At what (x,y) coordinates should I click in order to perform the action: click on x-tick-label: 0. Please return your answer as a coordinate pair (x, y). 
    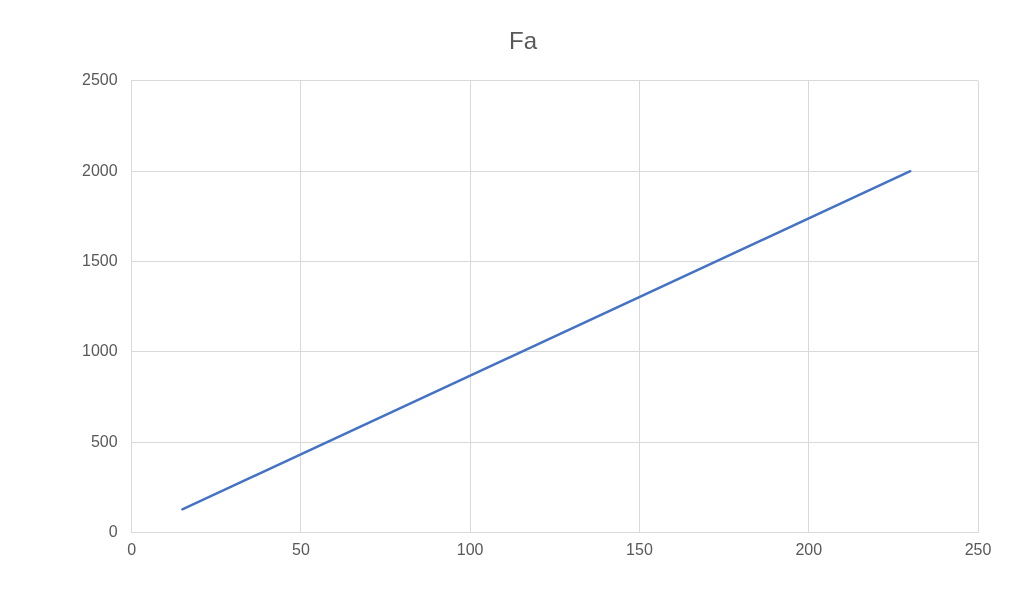
    Looking at the image, I should click on (132, 549).